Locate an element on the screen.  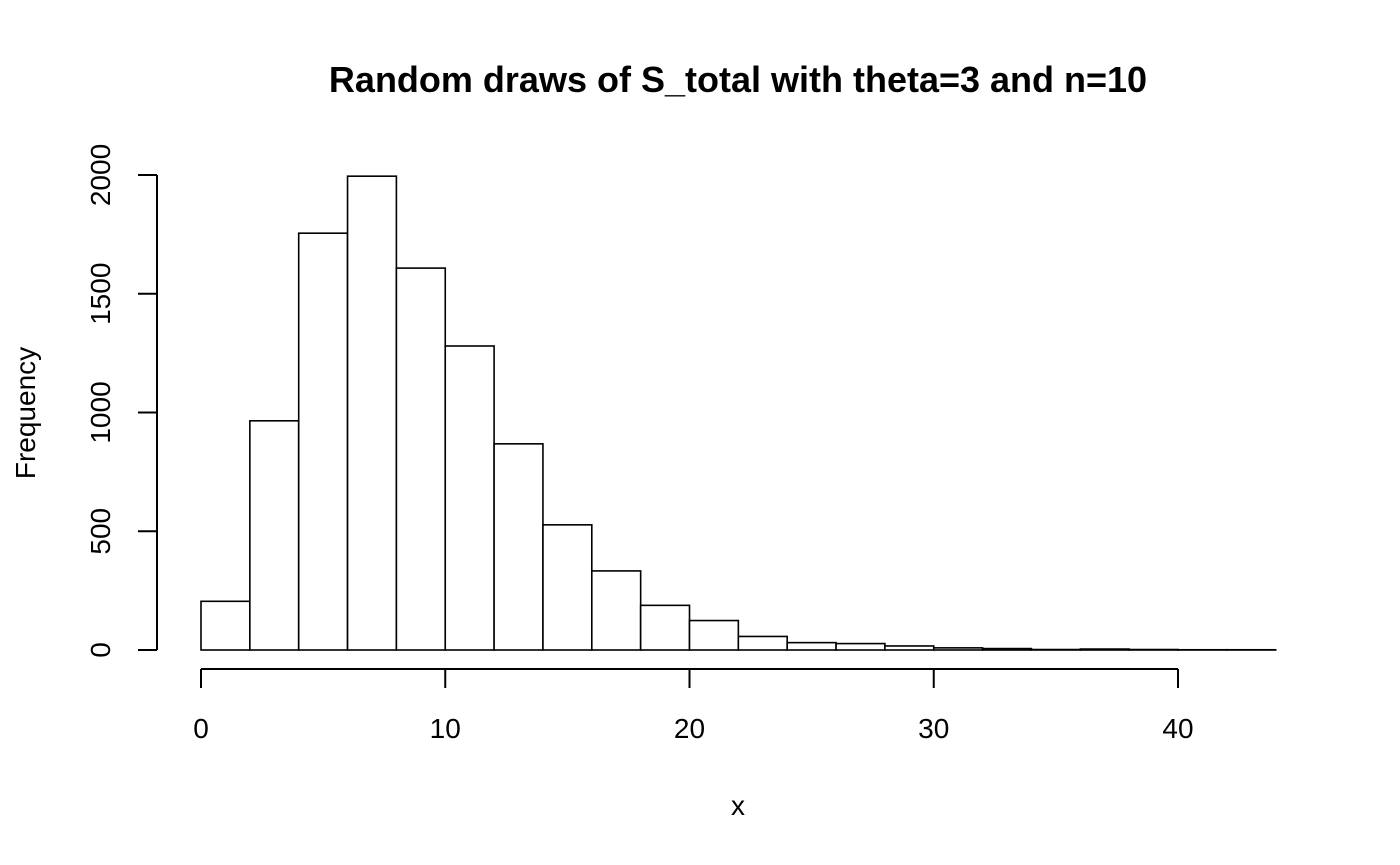
y-axis-label: Frequency is located at coordinates (25, 413).